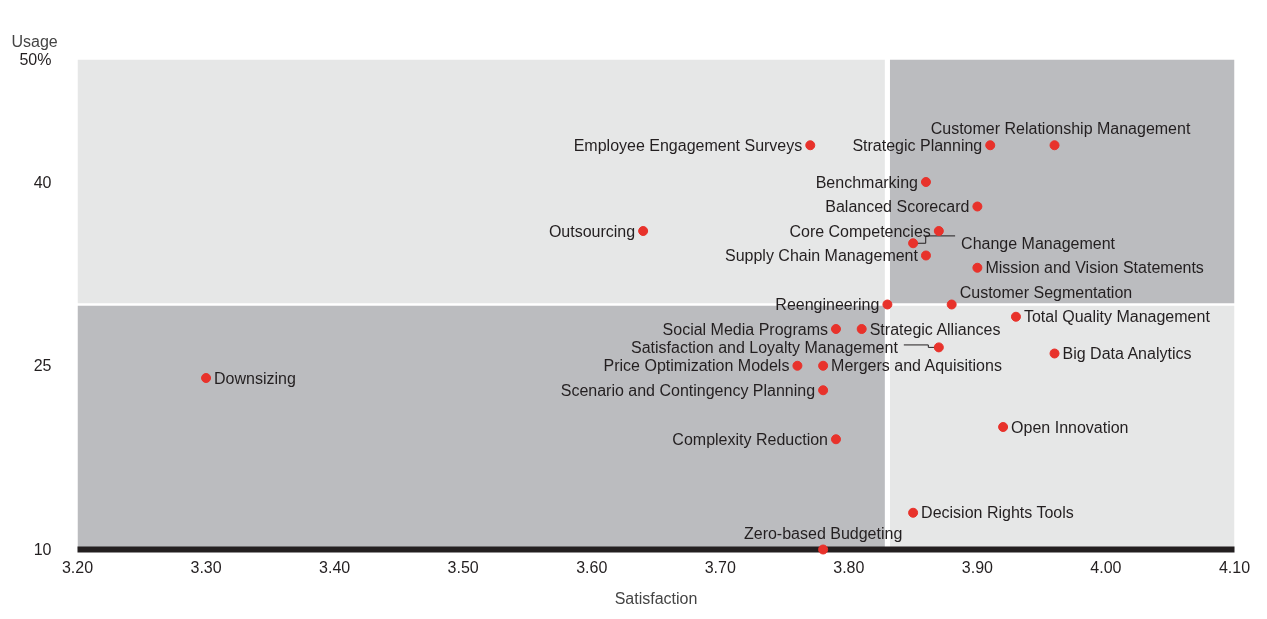  What do you see at coordinates (696, 366) in the screenshot?
I see `data-label: Price Optimization Models` at bounding box center [696, 366].